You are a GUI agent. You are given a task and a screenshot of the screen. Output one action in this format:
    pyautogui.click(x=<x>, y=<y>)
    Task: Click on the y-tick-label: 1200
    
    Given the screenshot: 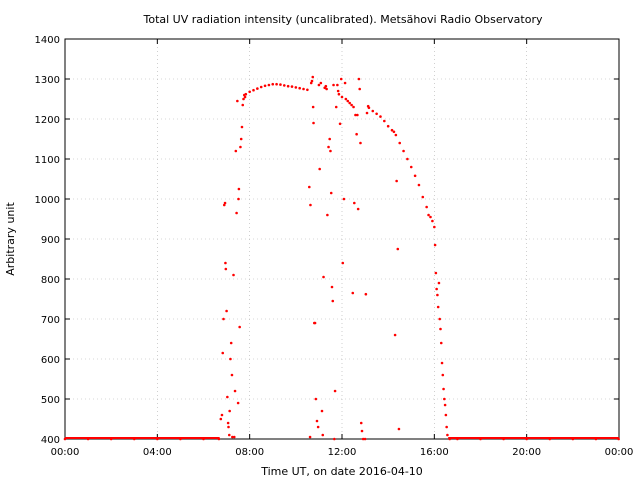 What is the action you would take?
    pyautogui.click(x=47, y=120)
    